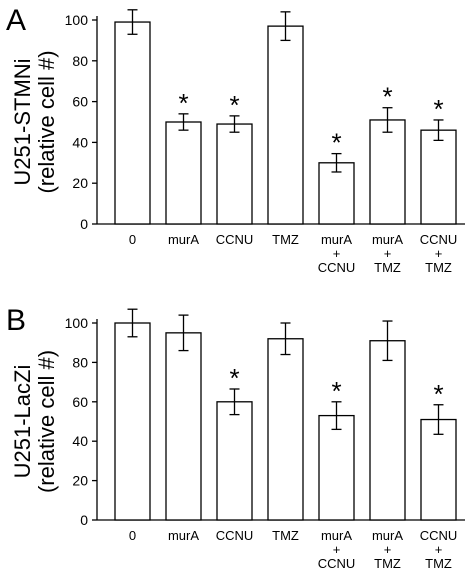  I want to click on y-axis-label-line: U251-LacZi, so click(22, 422).